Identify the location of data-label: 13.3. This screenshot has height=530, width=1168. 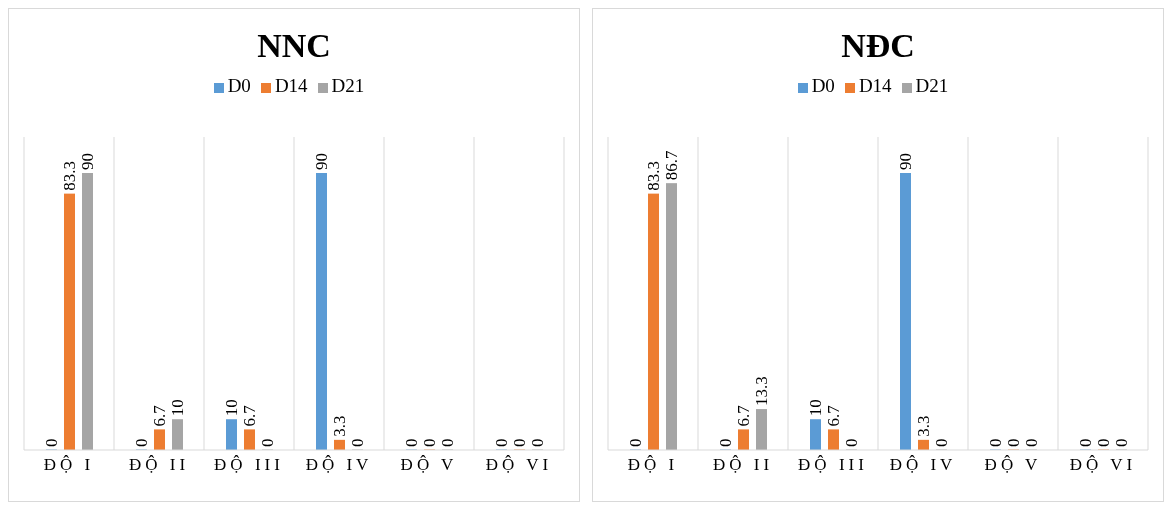
(761, 391).